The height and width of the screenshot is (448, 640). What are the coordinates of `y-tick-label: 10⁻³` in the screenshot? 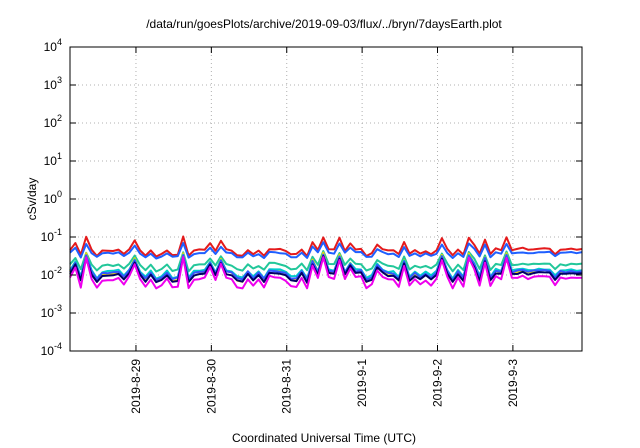 It's located at (51, 311).